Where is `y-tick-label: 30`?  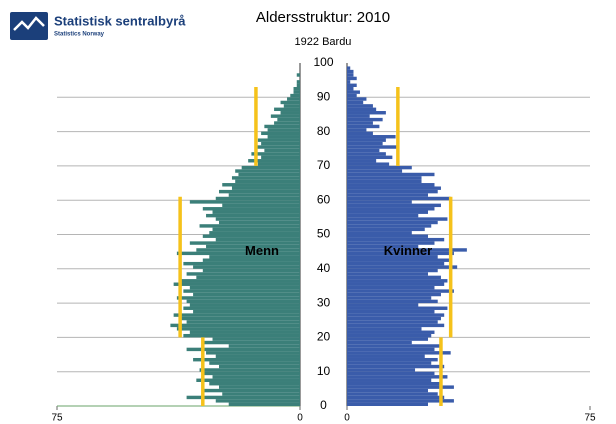
y-tick-label: 30 is located at coordinates (324, 302).